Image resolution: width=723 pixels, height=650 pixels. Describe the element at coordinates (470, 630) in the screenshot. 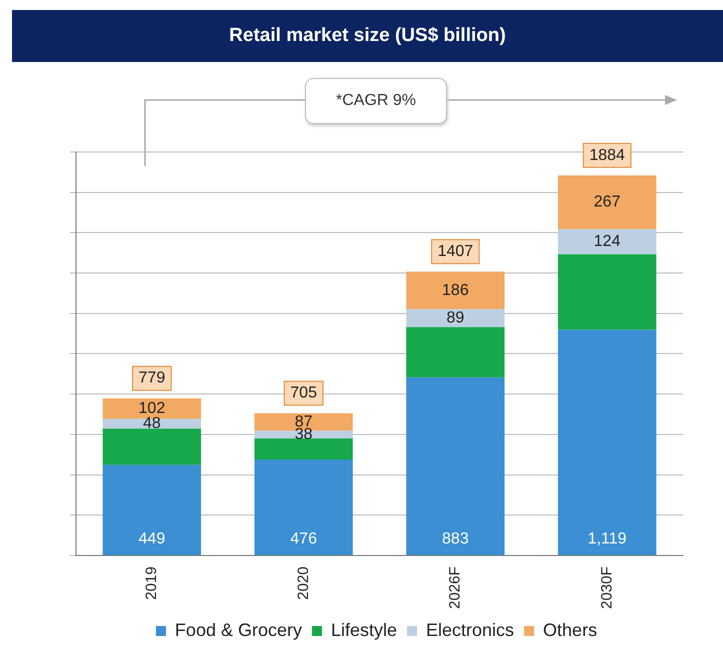

I see `legend-label: Electronics` at that location.